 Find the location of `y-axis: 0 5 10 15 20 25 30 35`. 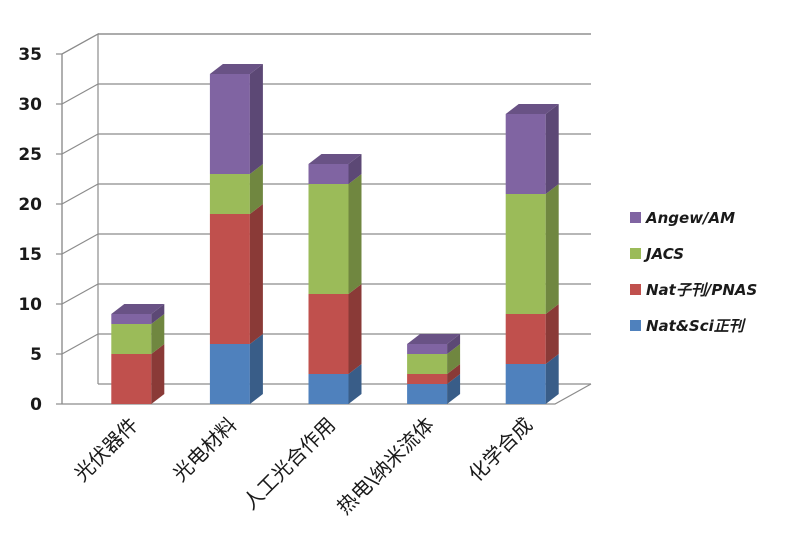

y-axis: 0 5 10 15 20 25 30 35 is located at coordinates (40, 230).